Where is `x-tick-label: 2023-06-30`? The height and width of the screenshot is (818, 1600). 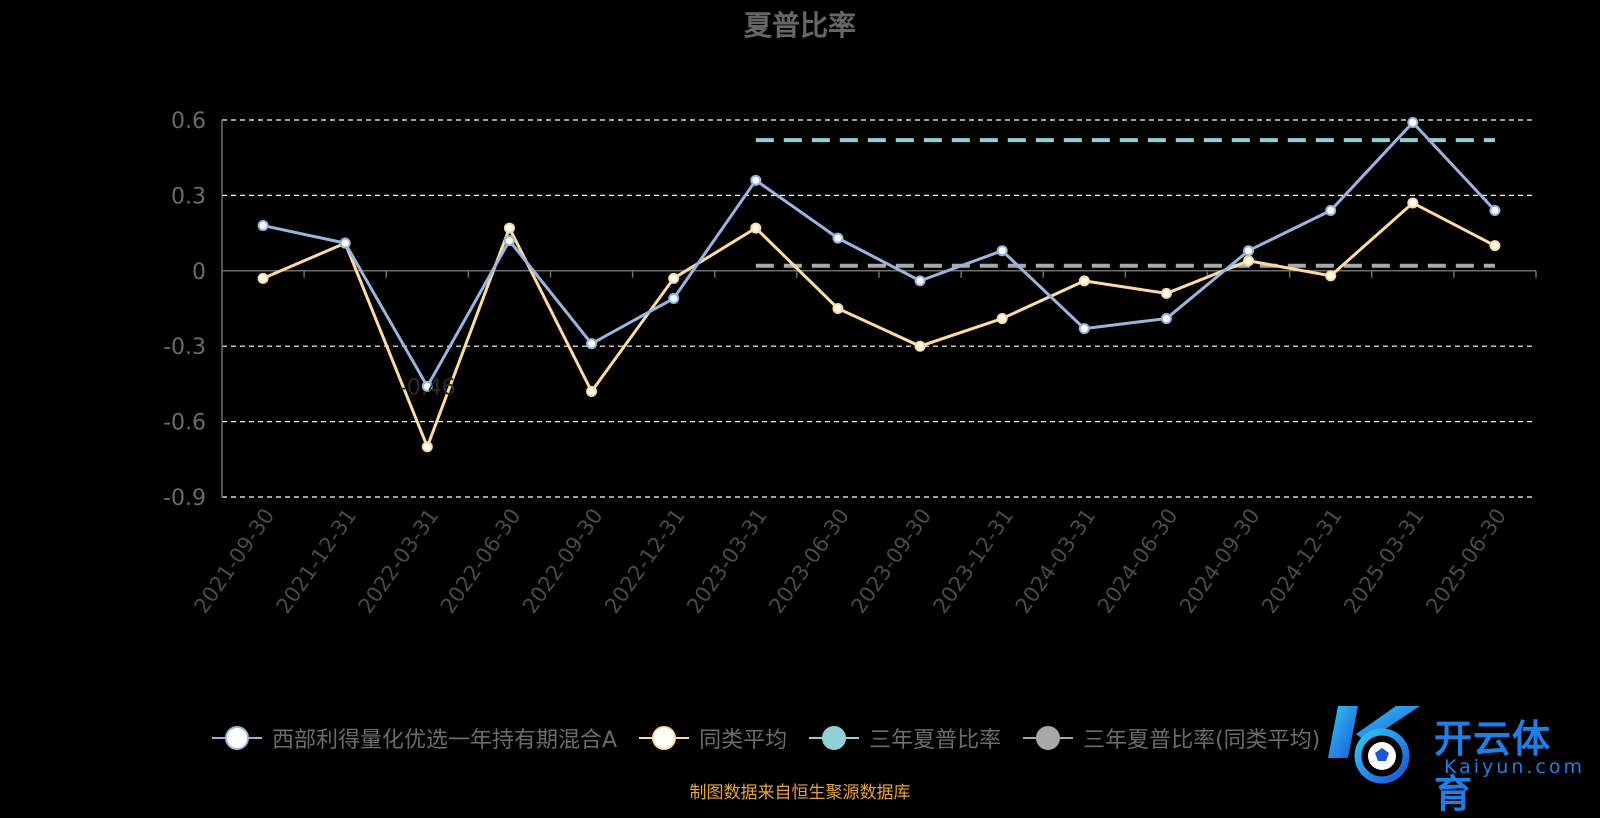 x-tick-label: 2023-06-30 is located at coordinates (809, 561).